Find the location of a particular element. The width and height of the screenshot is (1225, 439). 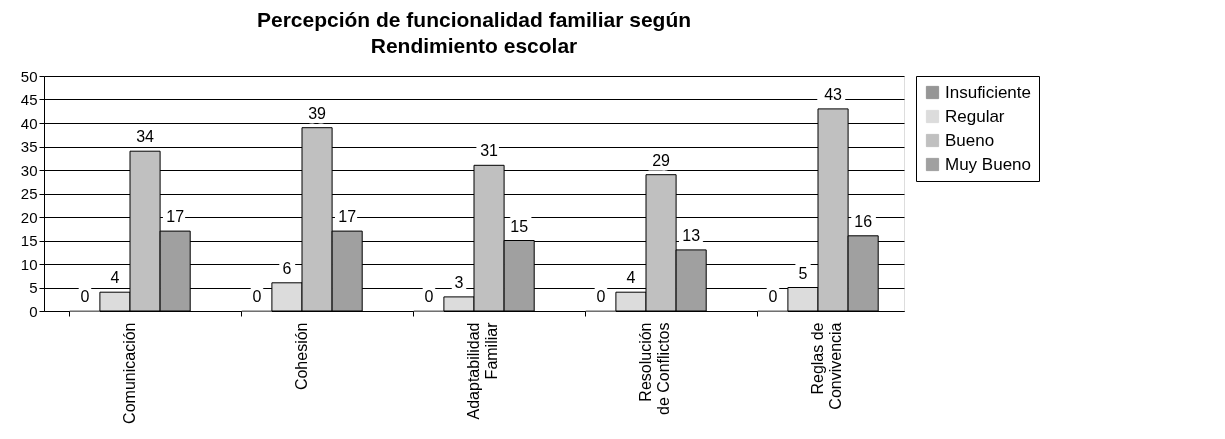

data-label: 34 is located at coordinates (145, 137).